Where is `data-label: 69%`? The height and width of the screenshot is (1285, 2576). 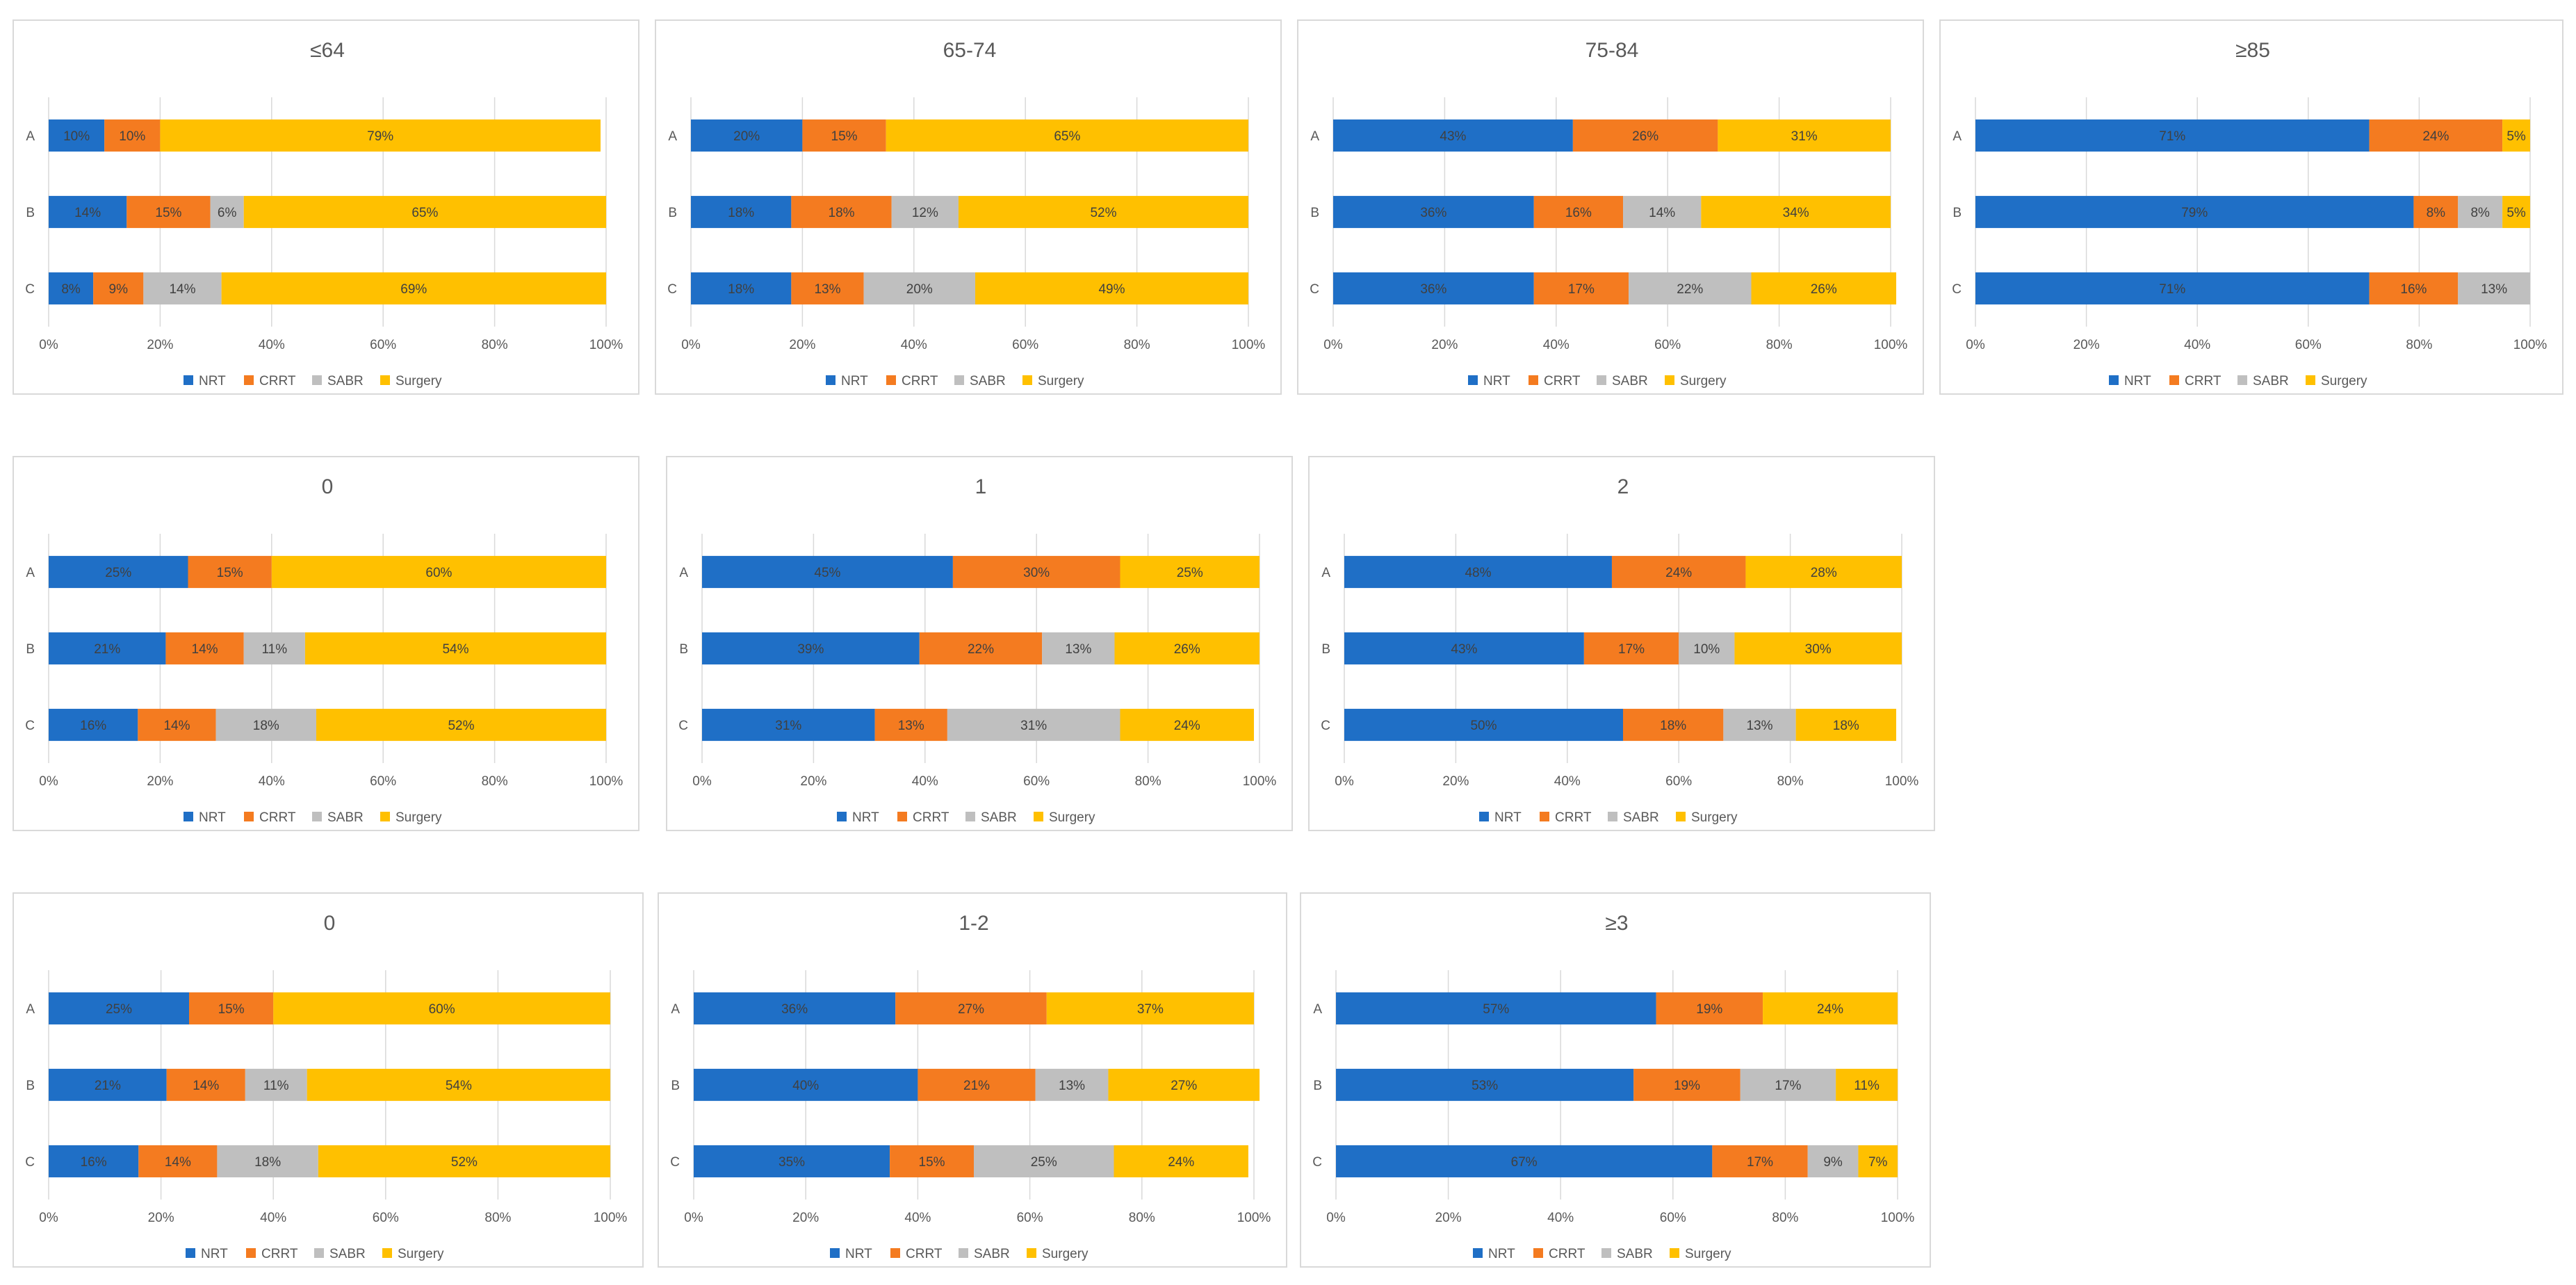
data-label: 69% is located at coordinates (413, 289).